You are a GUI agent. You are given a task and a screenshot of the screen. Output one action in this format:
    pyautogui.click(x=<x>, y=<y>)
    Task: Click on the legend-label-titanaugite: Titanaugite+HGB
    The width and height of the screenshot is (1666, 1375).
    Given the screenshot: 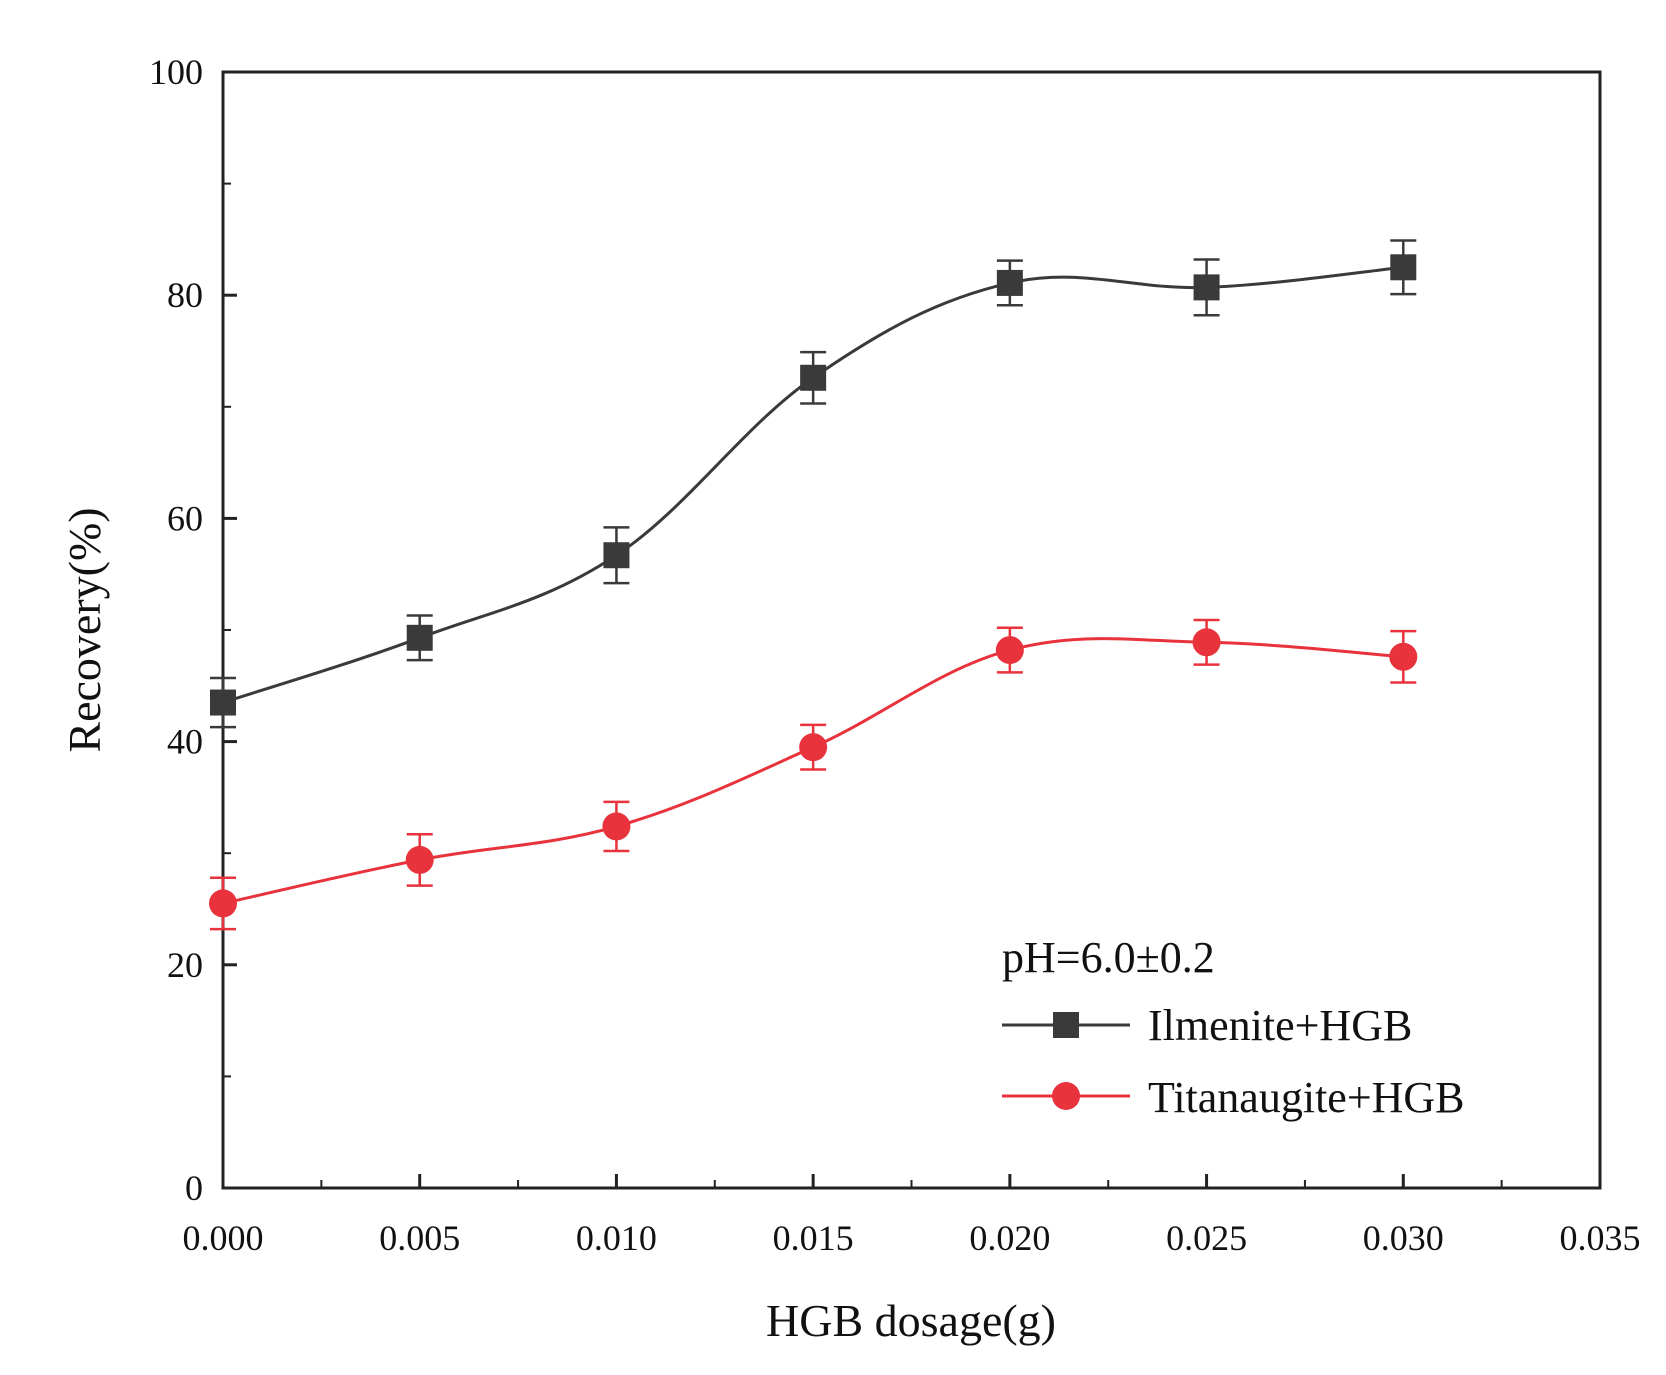 What is the action you would take?
    pyautogui.click(x=1306, y=1097)
    